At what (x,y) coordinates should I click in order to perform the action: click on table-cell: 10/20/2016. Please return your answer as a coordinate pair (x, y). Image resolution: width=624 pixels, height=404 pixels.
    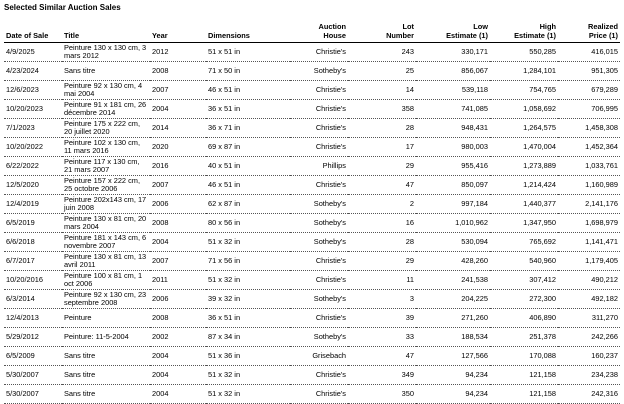
    Looking at the image, I should click on (33, 280).